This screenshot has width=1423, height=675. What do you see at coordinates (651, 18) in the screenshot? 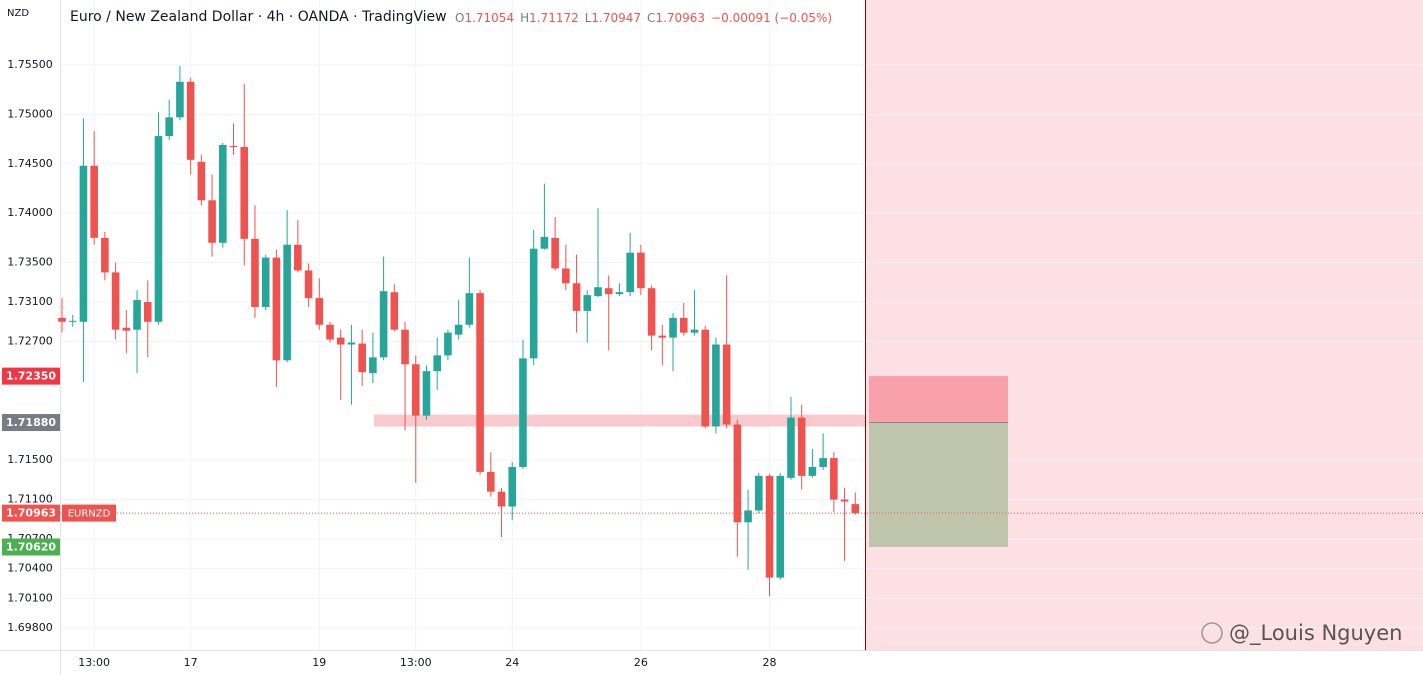
I see `legend-key: C` at bounding box center [651, 18].